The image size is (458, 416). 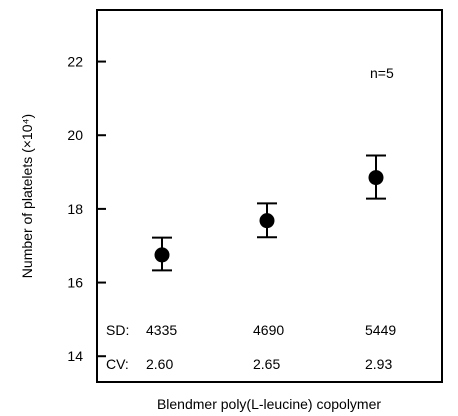 I want to click on cv-value-1: 2.60, so click(x=159, y=364).